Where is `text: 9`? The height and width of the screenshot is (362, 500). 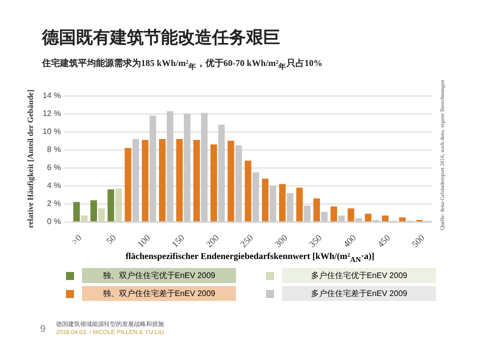 text: 9 is located at coordinates (43, 329).